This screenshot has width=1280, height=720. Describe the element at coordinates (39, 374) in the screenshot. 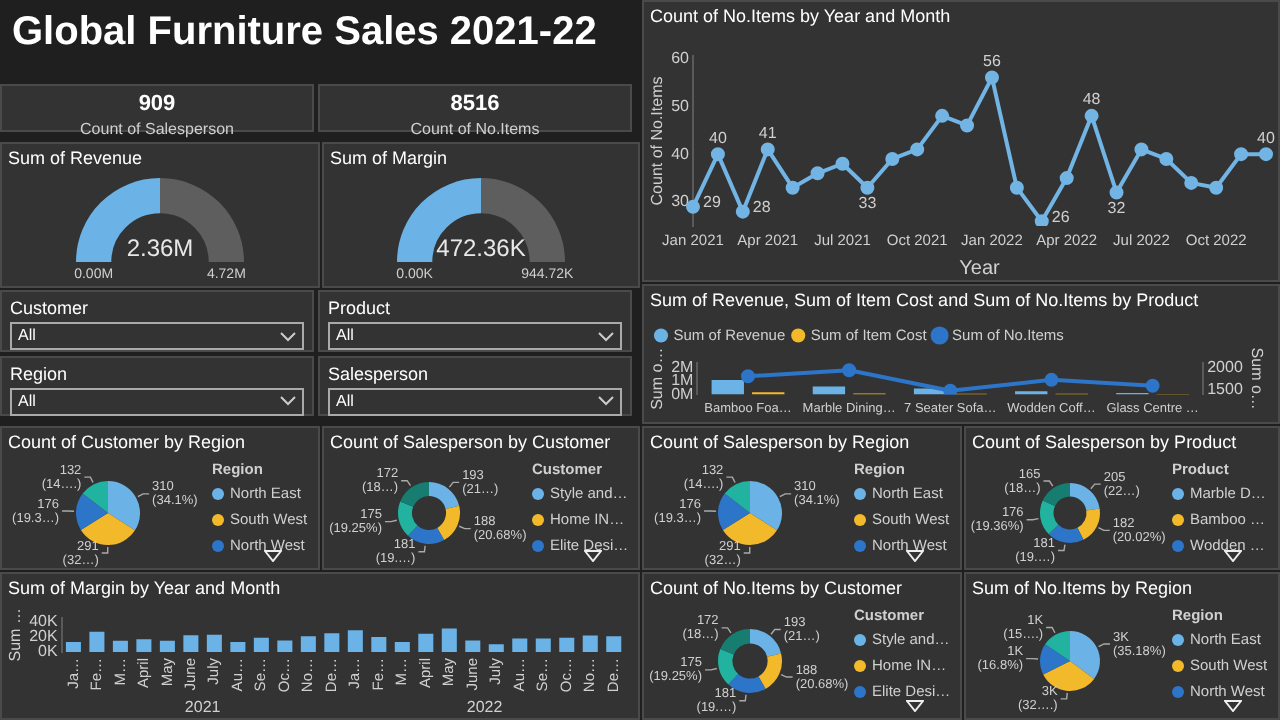

I see `text: Region` at that location.